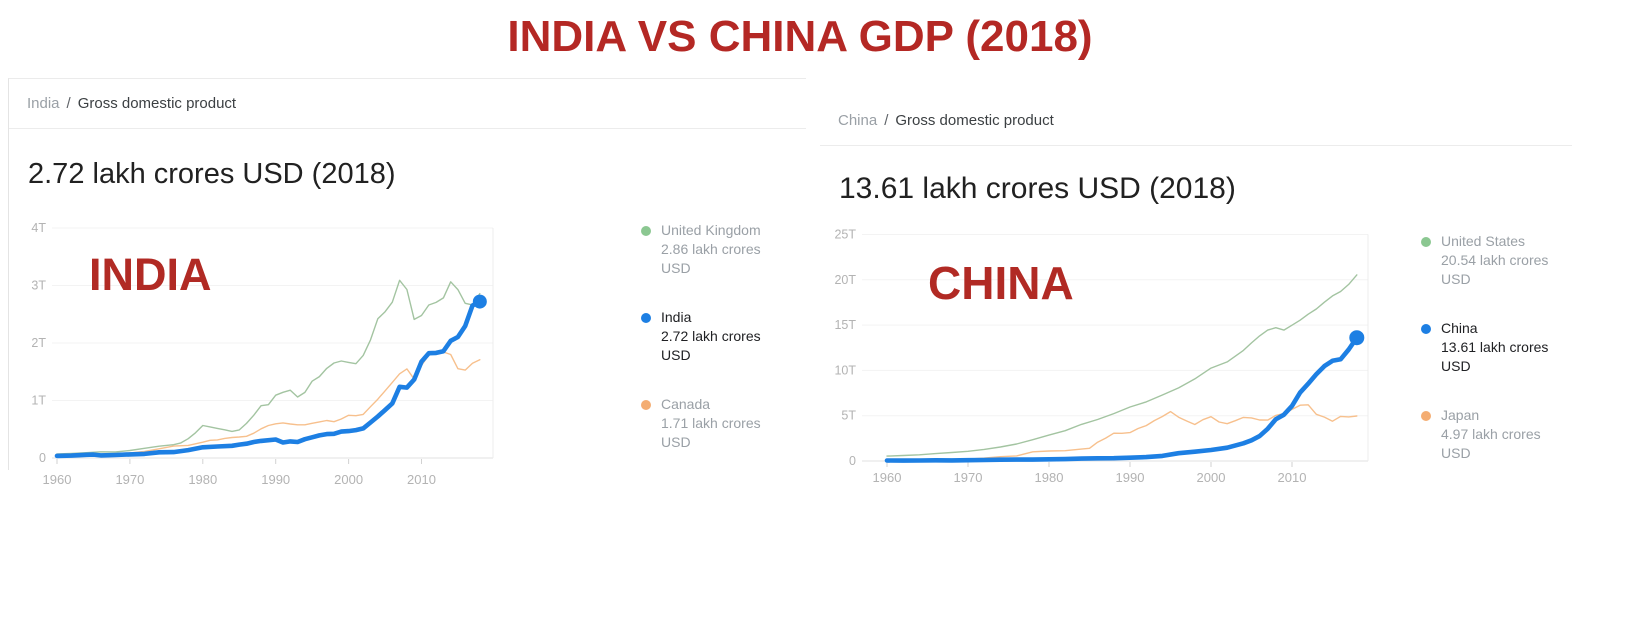  Describe the element at coordinates (1001, 283) in the screenshot. I see `china-overlay-label: CHINA` at that location.